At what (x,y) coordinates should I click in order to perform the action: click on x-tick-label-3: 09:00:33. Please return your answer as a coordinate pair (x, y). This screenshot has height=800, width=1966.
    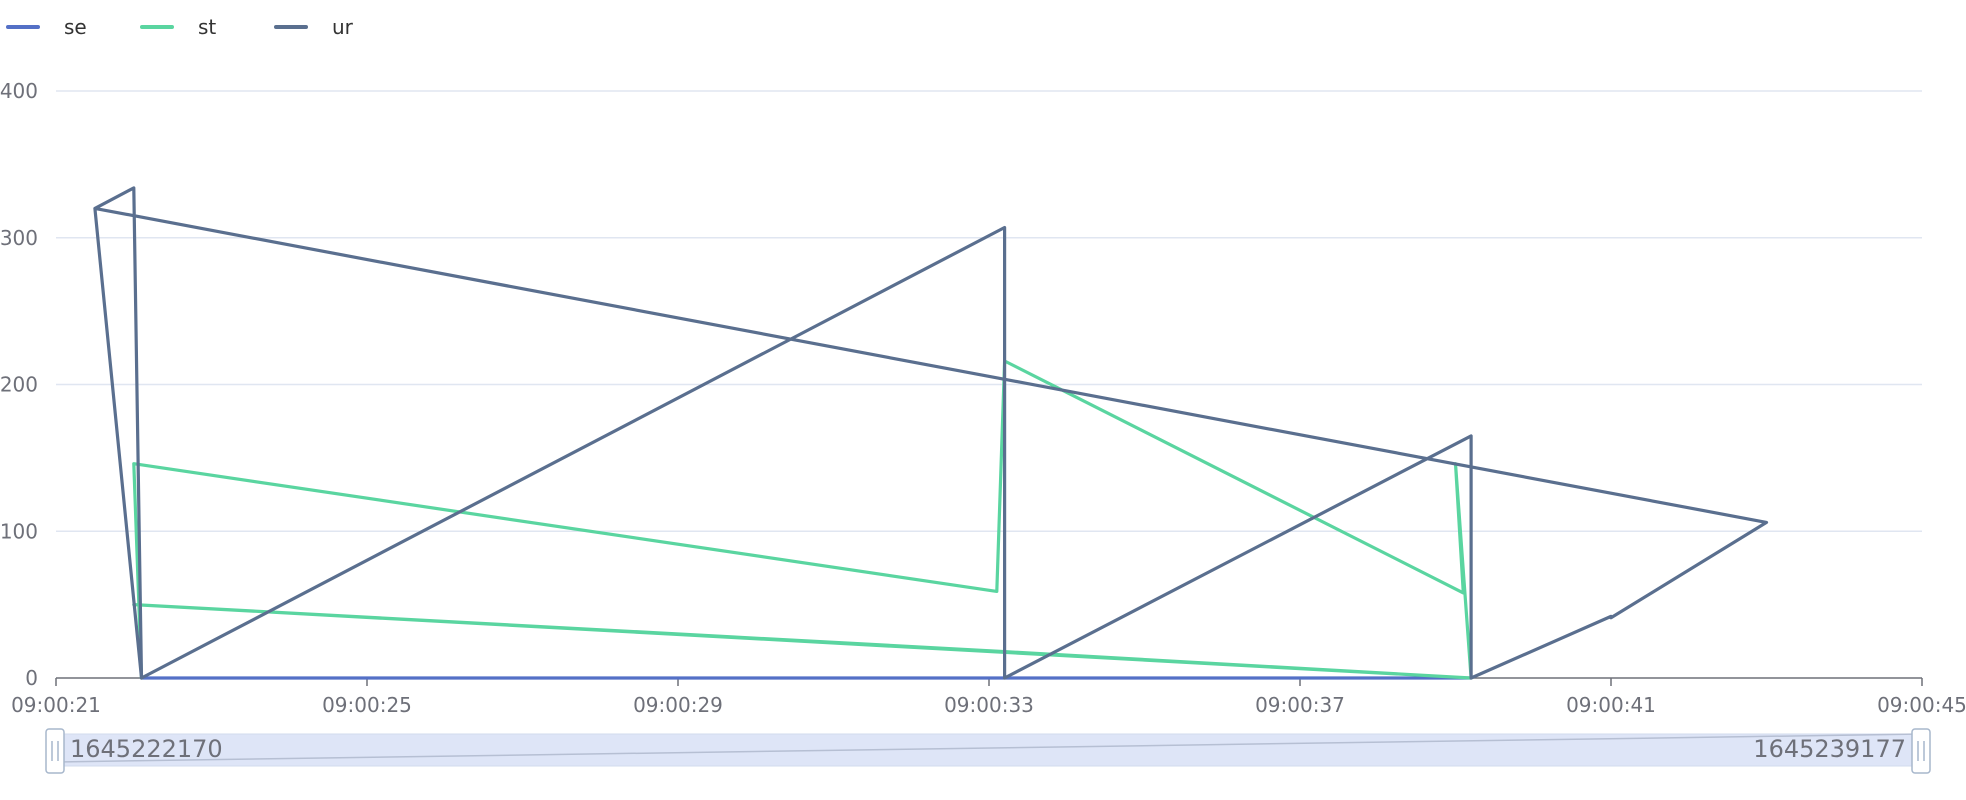
    Looking at the image, I should click on (989, 705).